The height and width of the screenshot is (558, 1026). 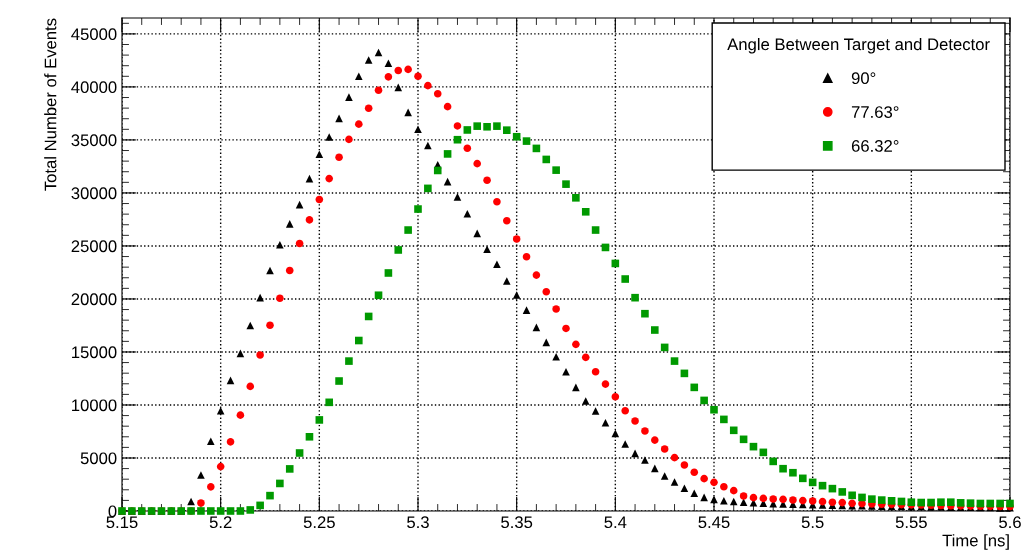 What do you see at coordinates (94, 140) in the screenshot?
I see `y-tick-label: 35000` at bounding box center [94, 140].